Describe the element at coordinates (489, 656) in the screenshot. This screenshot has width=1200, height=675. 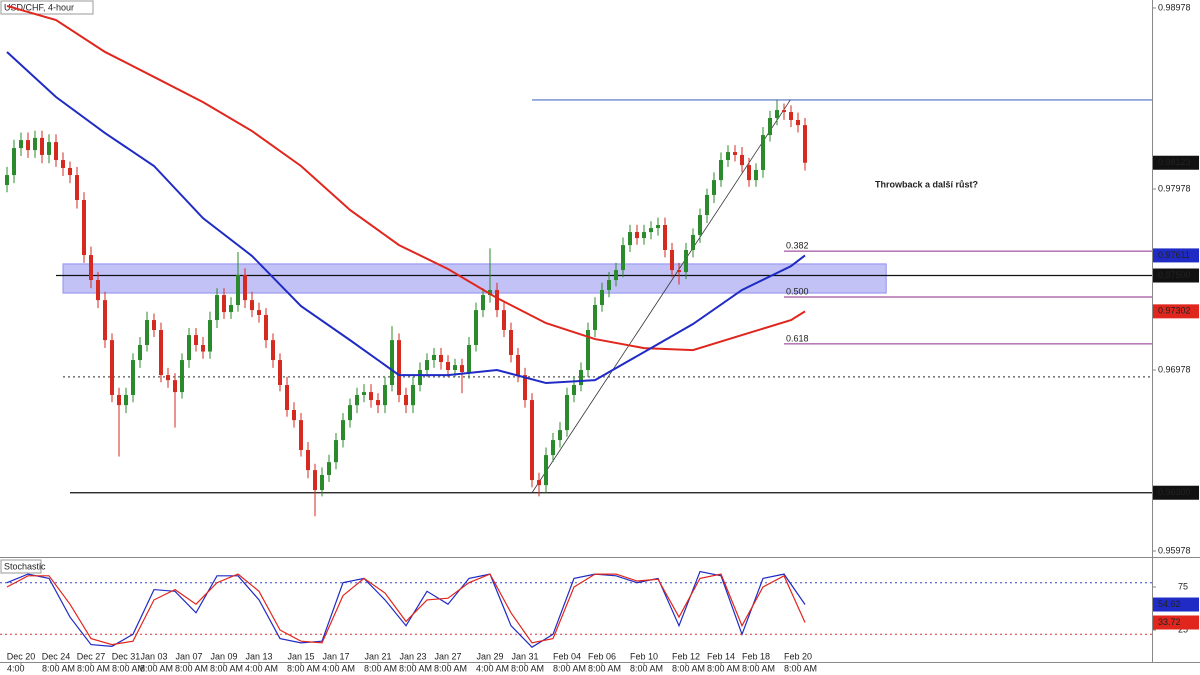
I see `x-tick-label: Jan 29` at that location.